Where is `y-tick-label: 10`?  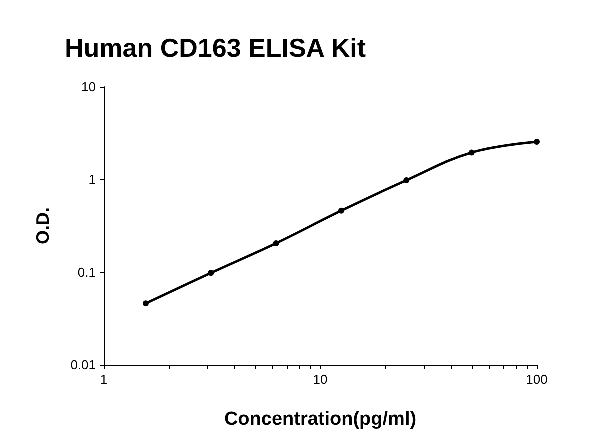
y-tick-label: 10 is located at coordinates (89, 87).